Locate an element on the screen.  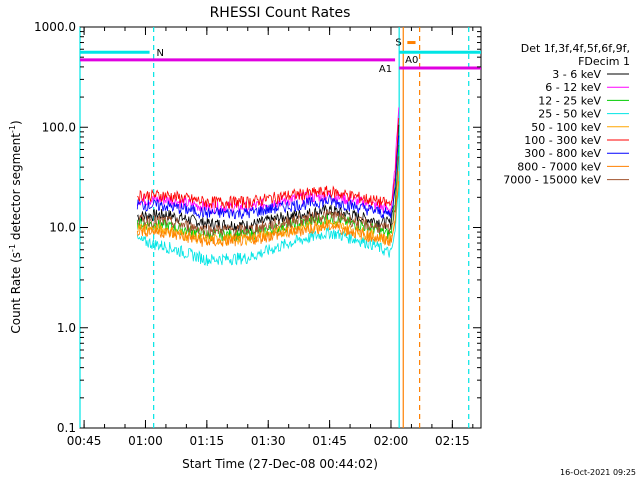
y-tick-label: 1.0 is located at coordinates (66, 328).